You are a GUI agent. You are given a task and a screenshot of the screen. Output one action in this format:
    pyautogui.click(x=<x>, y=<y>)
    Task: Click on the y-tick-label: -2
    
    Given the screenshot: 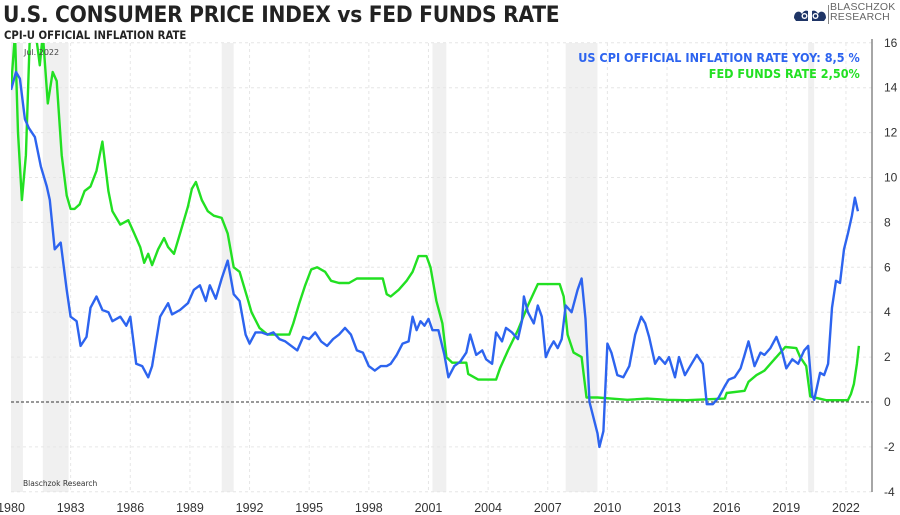 What is the action you would take?
    pyautogui.click(x=889, y=447)
    